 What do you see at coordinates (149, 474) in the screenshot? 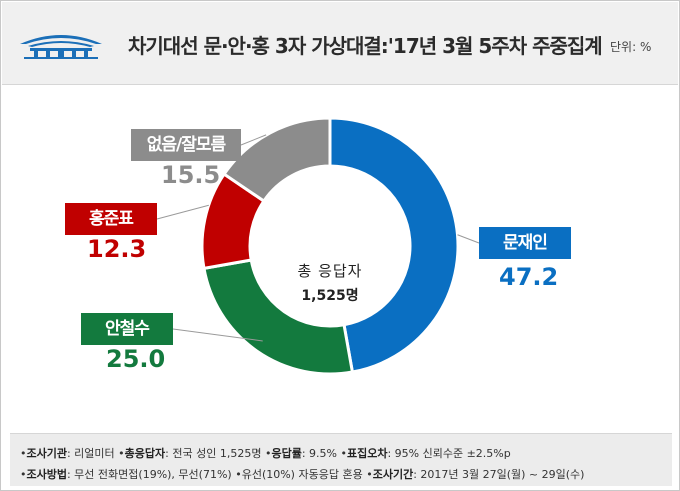
I see `footer-value: : 무선 전화면접(19%), 무선(71%)` at bounding box center [149, 474].